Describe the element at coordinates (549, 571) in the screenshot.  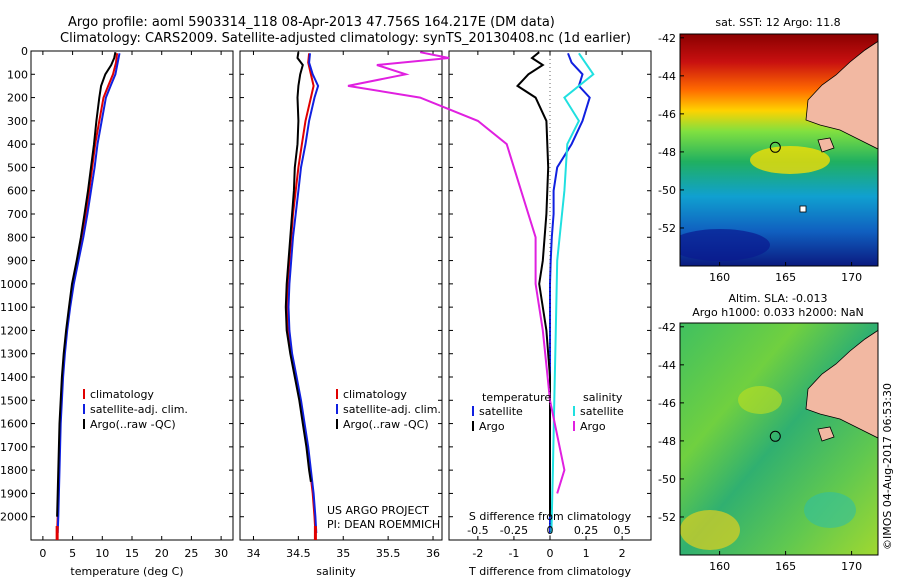
I see `x-axis-label: T difference from climatology` at that location.